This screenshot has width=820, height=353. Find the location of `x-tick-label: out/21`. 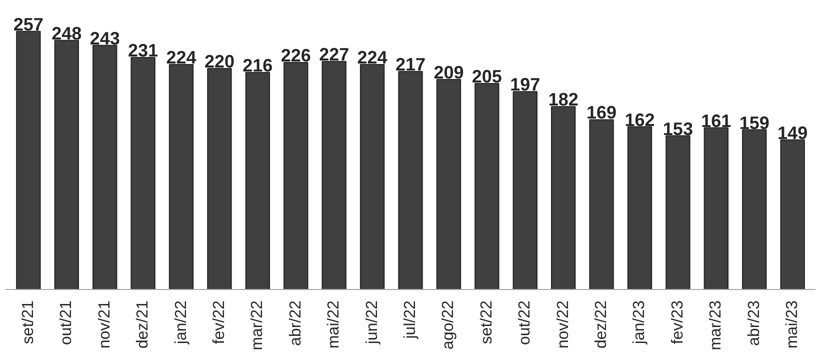

x-tick-label: out/21 is located at coordinates (67, 322).